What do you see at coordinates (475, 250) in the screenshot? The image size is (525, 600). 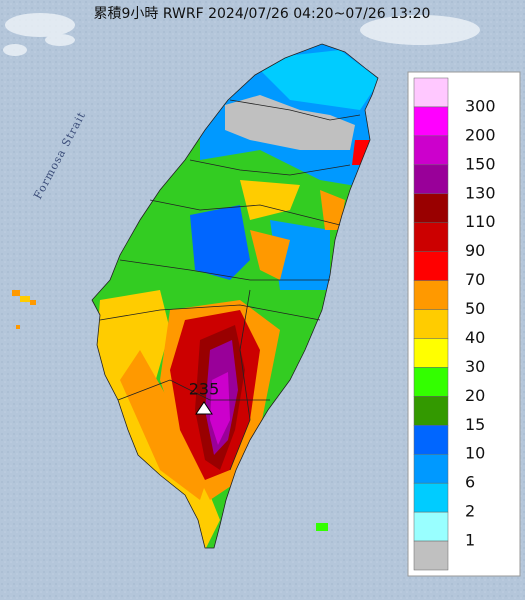 I see `legend-label: 90` at bounding box center [475, 250].